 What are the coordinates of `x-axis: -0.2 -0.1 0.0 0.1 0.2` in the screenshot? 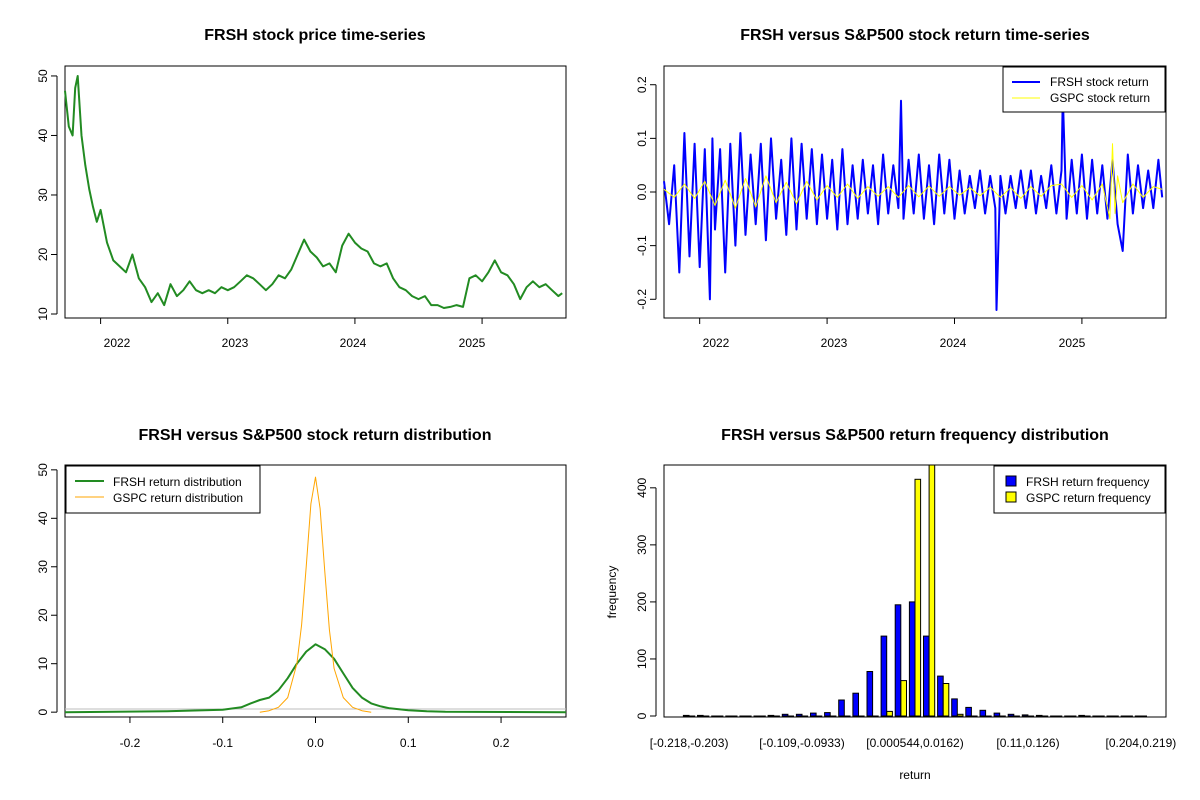 It's located at (315, 733).